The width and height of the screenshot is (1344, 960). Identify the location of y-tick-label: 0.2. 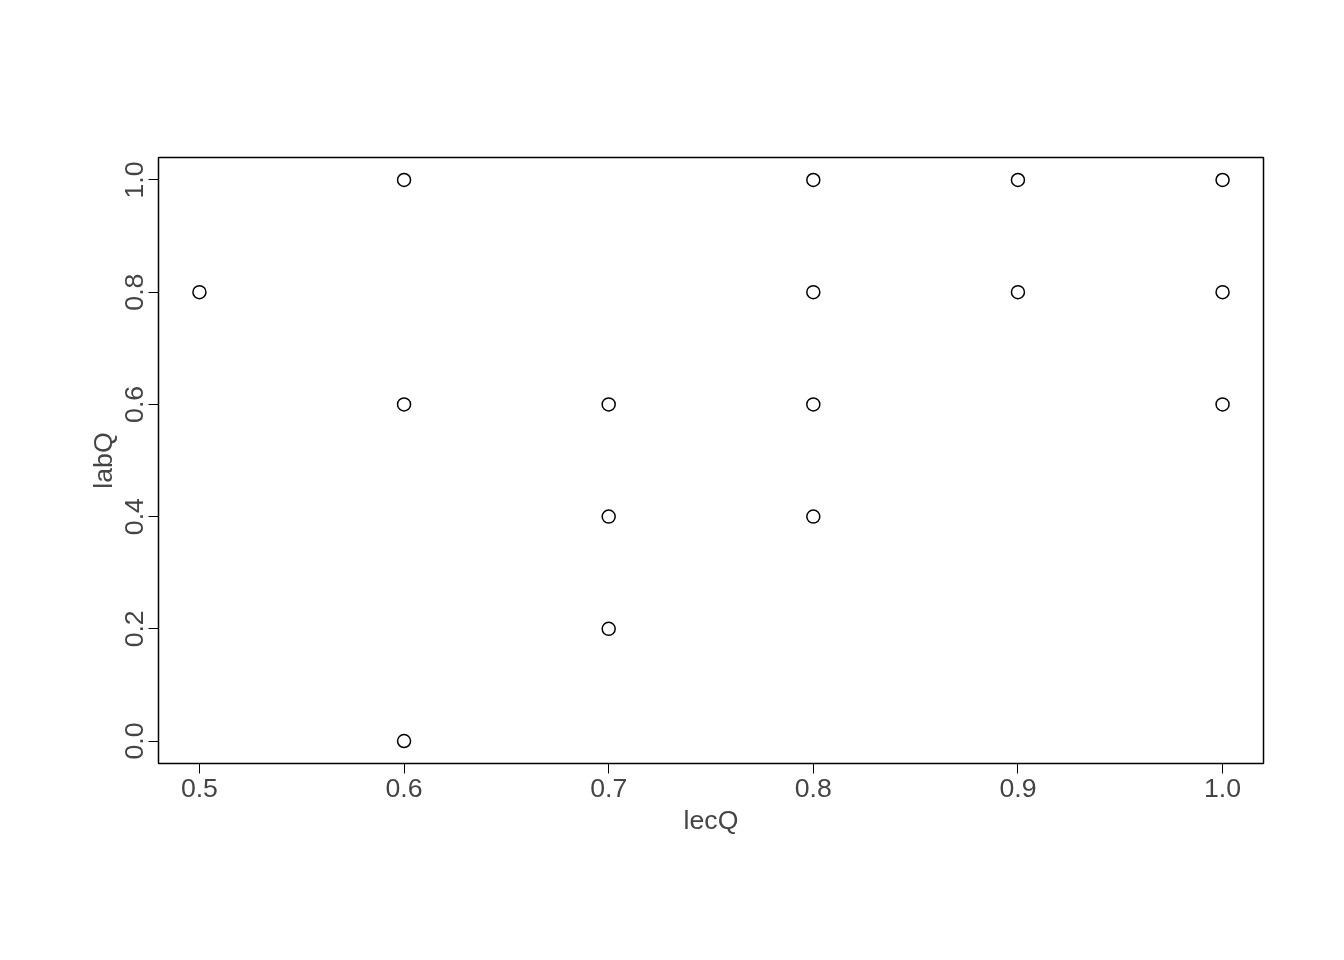
(134, 629).